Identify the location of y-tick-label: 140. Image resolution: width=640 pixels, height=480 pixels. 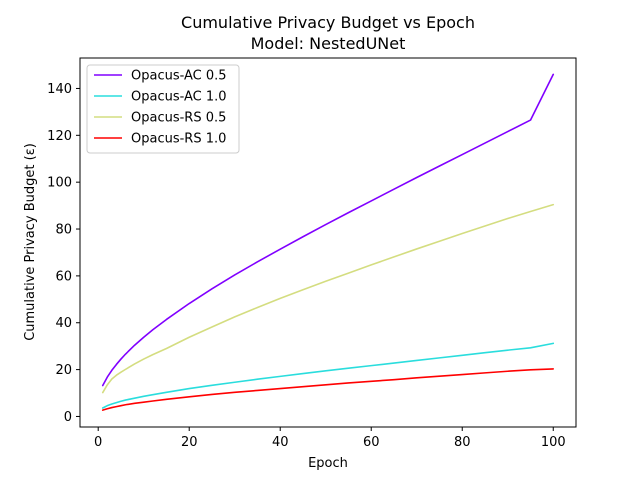
(59, 89).